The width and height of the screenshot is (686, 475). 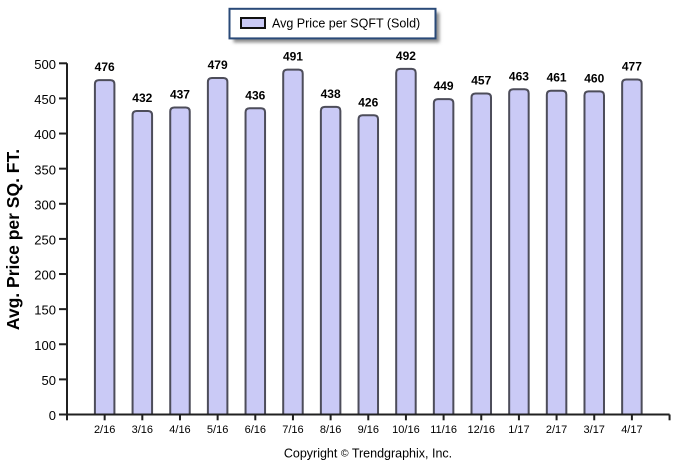 I want to click on svg-text: 300, so click(x=45, y=204).